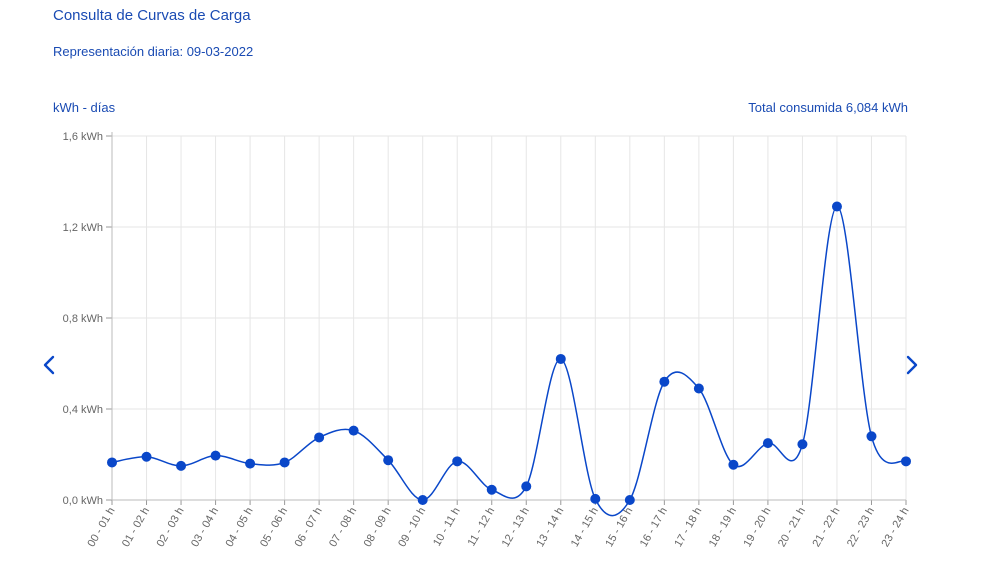  What do you see at coordinates (240, 528) in the screenshot?
I see `x-tick-label: 04 - 05 h` at bounding box center [240, 528].